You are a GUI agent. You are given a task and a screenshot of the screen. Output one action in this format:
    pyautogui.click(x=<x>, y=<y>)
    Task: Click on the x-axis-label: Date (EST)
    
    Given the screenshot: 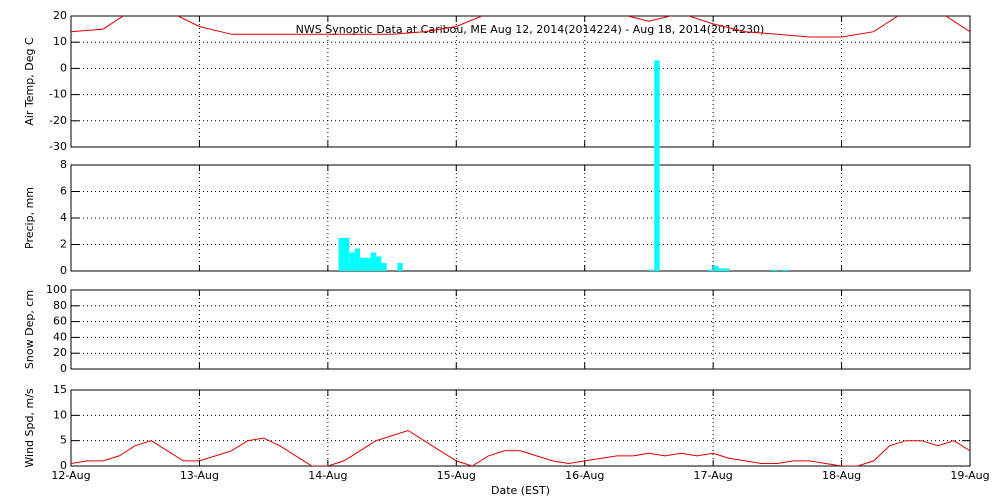 What is the action you would take?
    pyautogui.click(x=520, y=490)
    